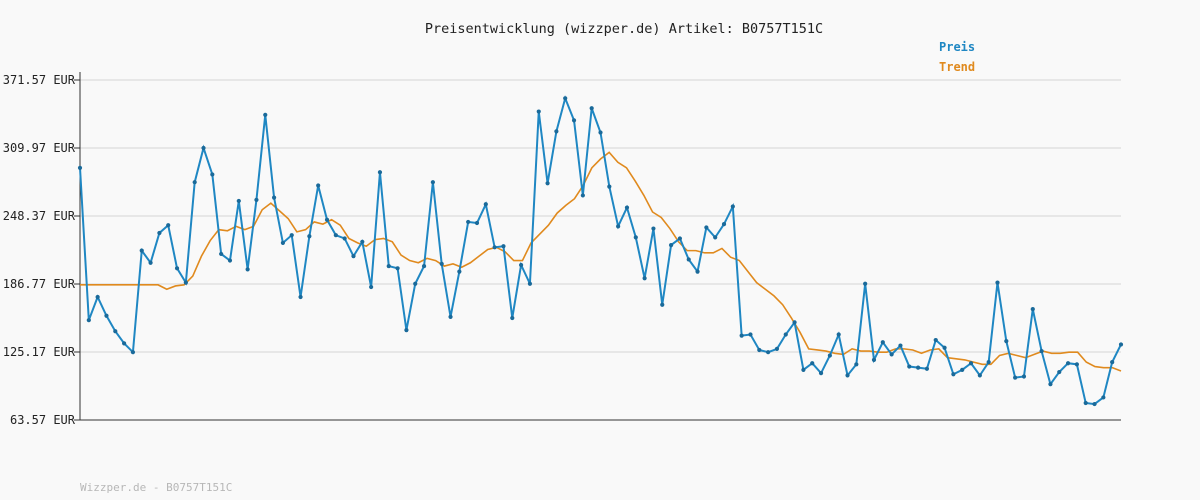  Describe the element at coordinates (957, 67) in the screenshot. I see `legend-entry-trend: Trend` at that location.